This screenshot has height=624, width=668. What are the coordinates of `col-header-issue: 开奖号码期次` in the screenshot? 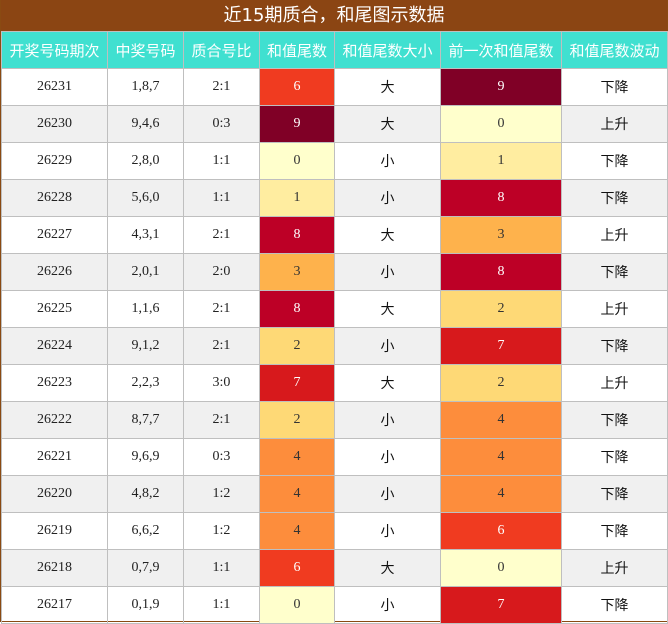 It's located at (54, 50).